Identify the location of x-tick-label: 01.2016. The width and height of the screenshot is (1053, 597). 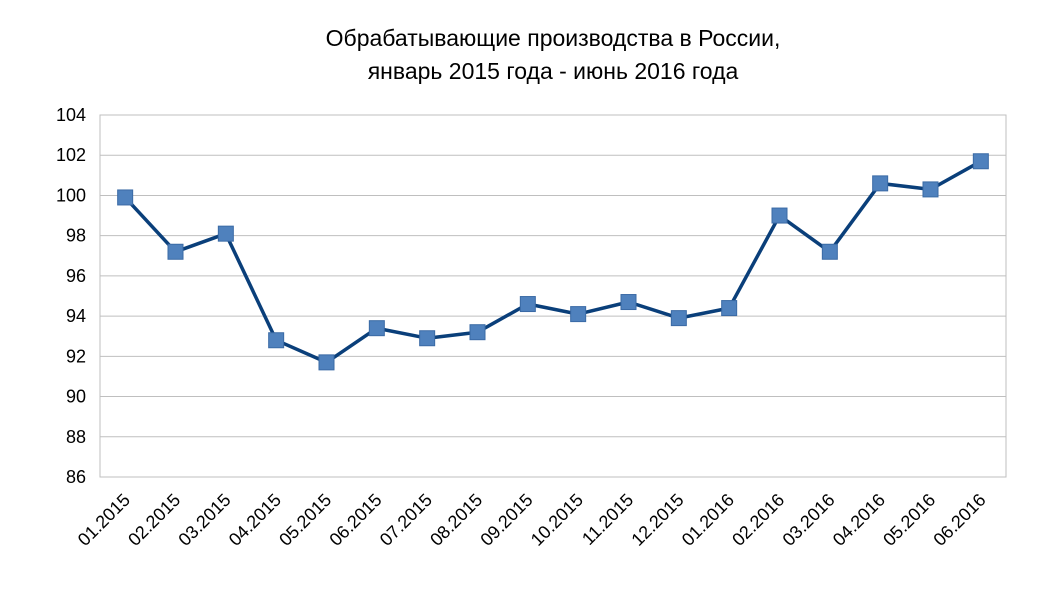
(708, 520).